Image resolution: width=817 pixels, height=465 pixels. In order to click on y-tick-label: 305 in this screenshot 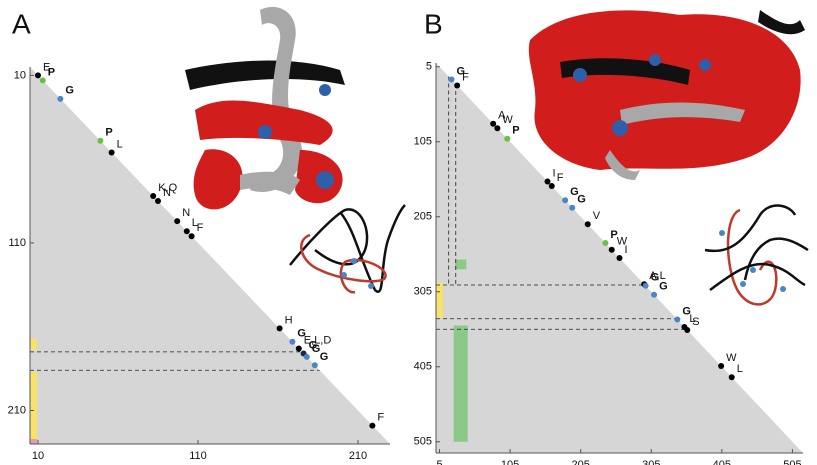, I will do `click(423, 292)`.